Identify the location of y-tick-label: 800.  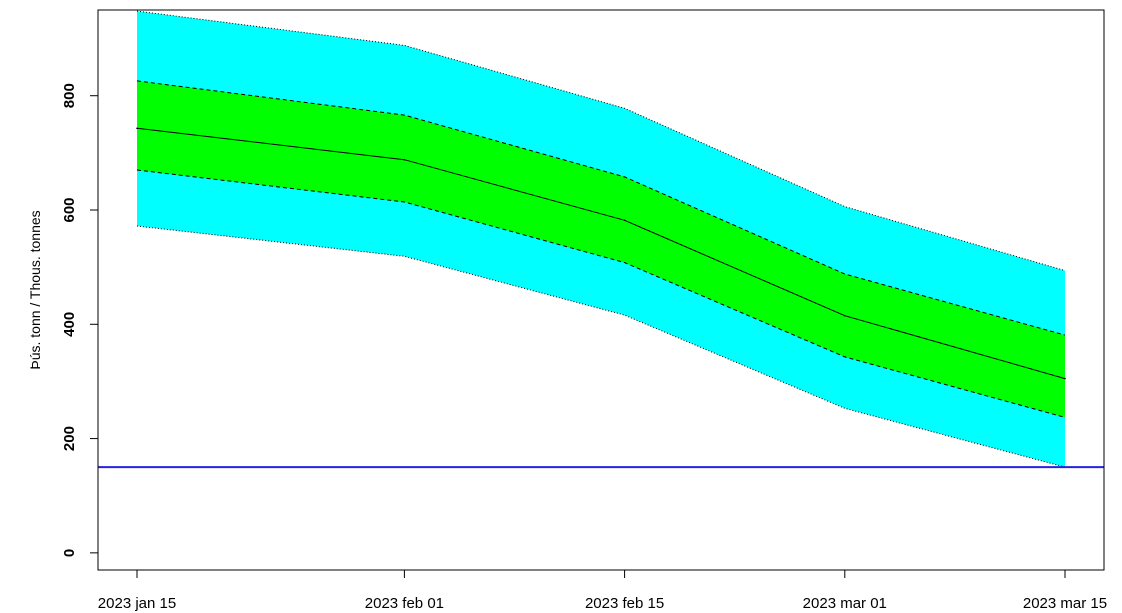
(69, 95).